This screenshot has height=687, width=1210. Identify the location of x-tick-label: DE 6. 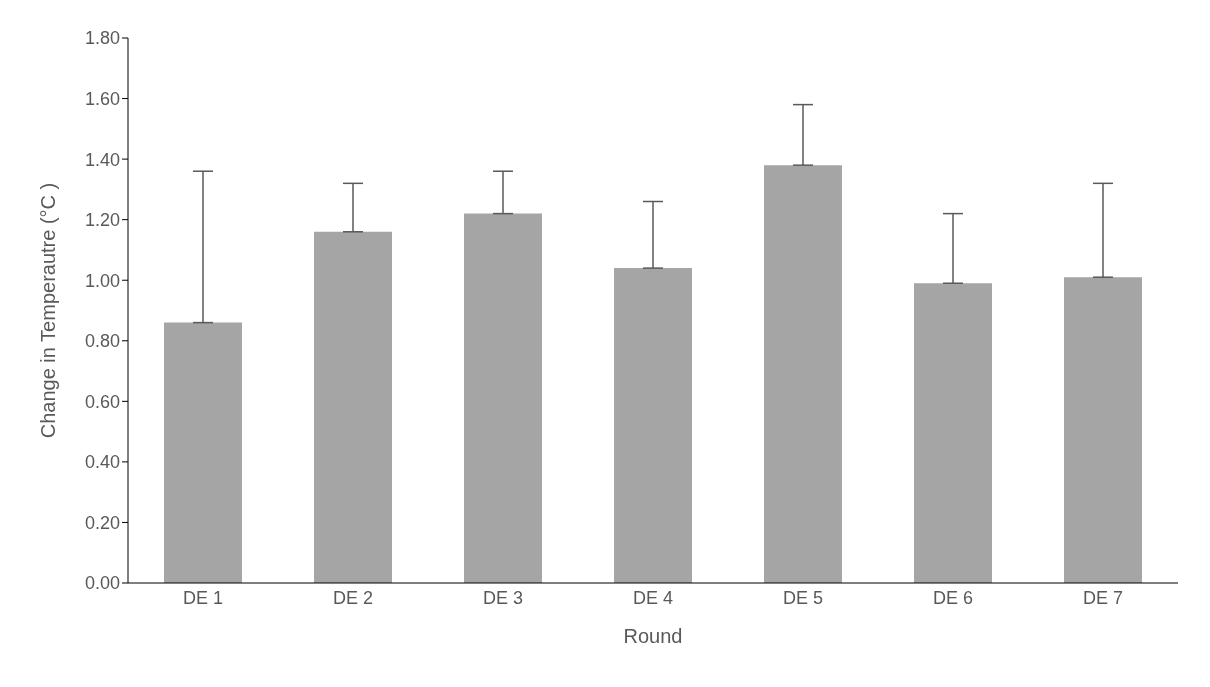
(953, 597).